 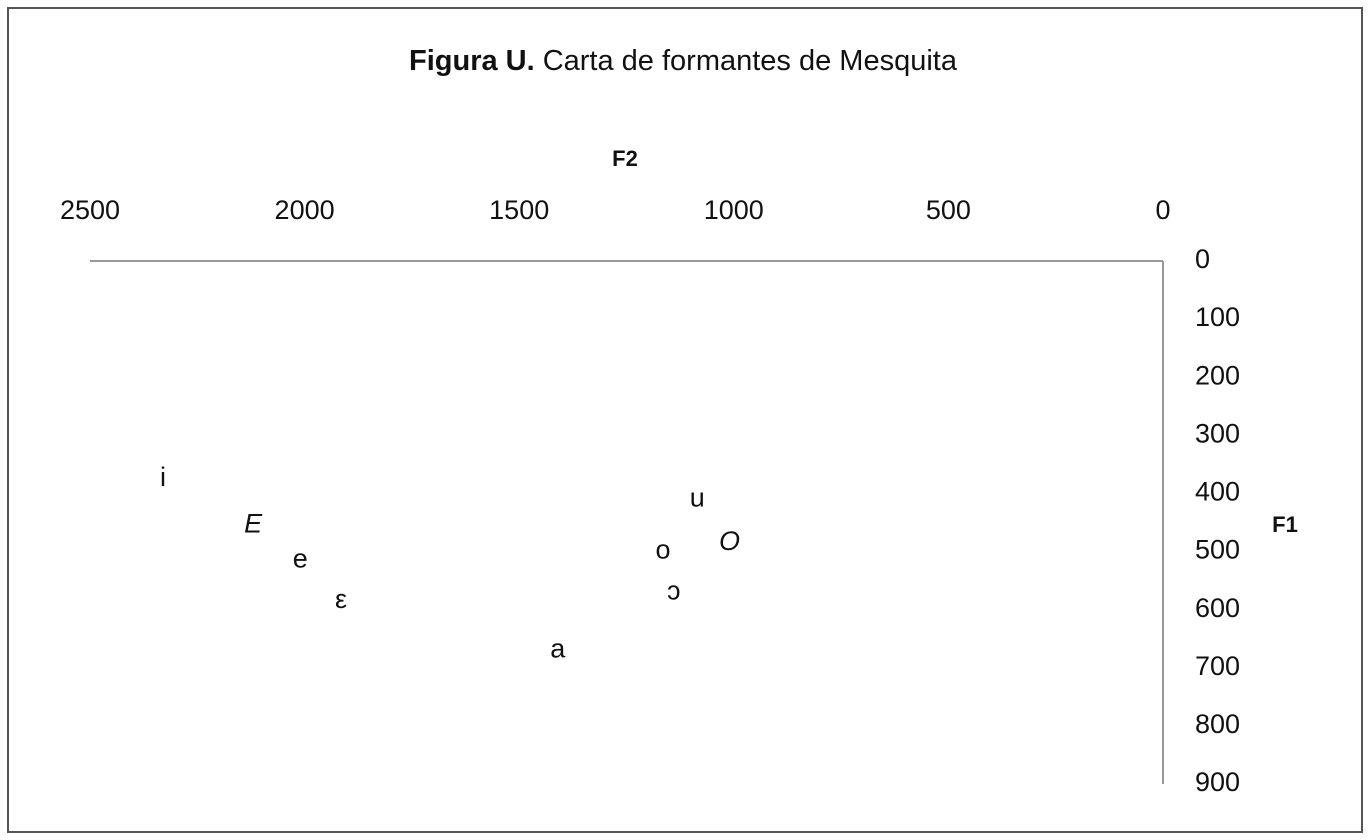 What do you see at coordinates (163, 477) in the screenshot?
I see `point-label: i` at bounding box center [163, 477].